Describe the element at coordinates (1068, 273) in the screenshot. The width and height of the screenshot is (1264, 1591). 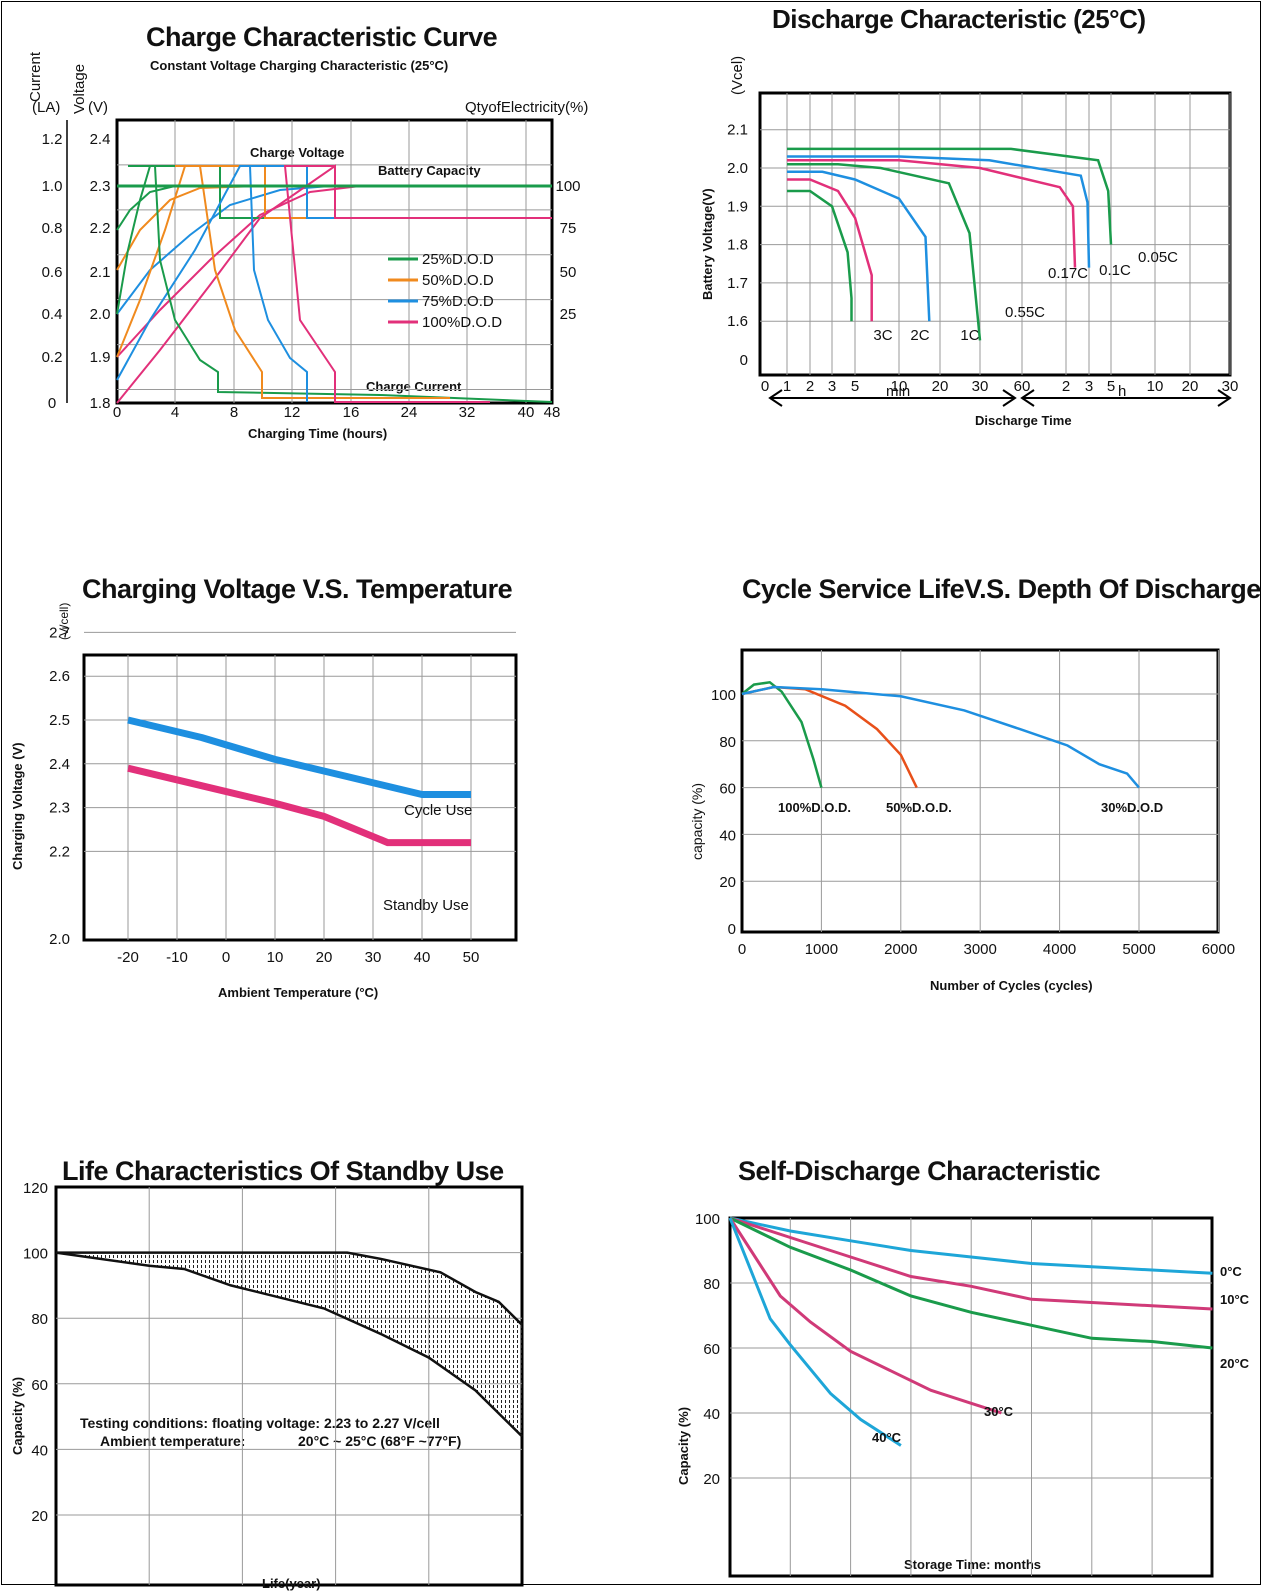
I see `chart2-series-label: 0.17C` at that location.